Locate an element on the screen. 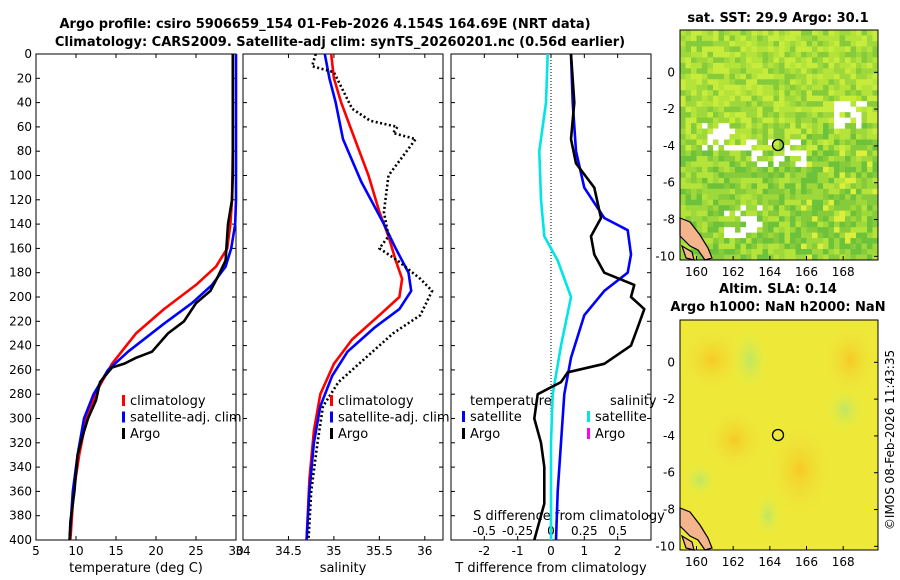  x-tick-label: 30 is located at coordinates (235, 551).